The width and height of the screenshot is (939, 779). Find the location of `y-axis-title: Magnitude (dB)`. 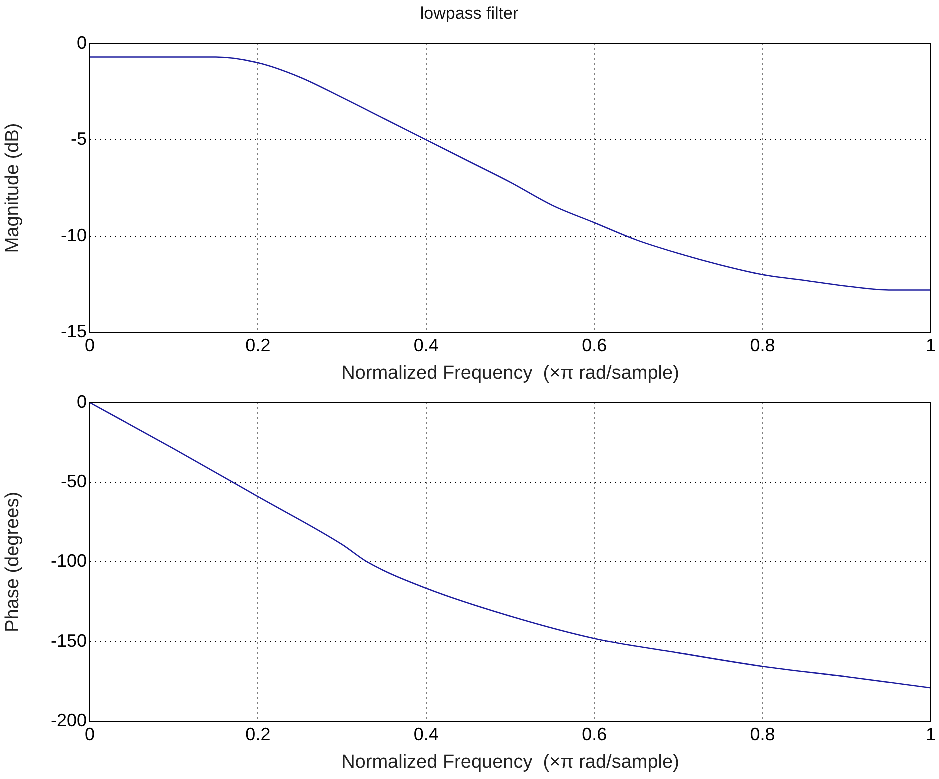

y-axis-title: Magnitude (dB) is located at coordinates (13, 188).